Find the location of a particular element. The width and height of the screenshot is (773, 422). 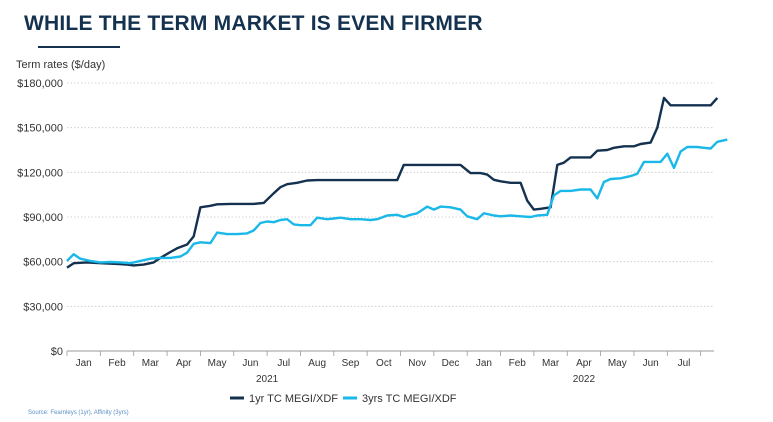

legend-label: 3yrs TC MEGI/XDF is located at coordinates (409, 399).